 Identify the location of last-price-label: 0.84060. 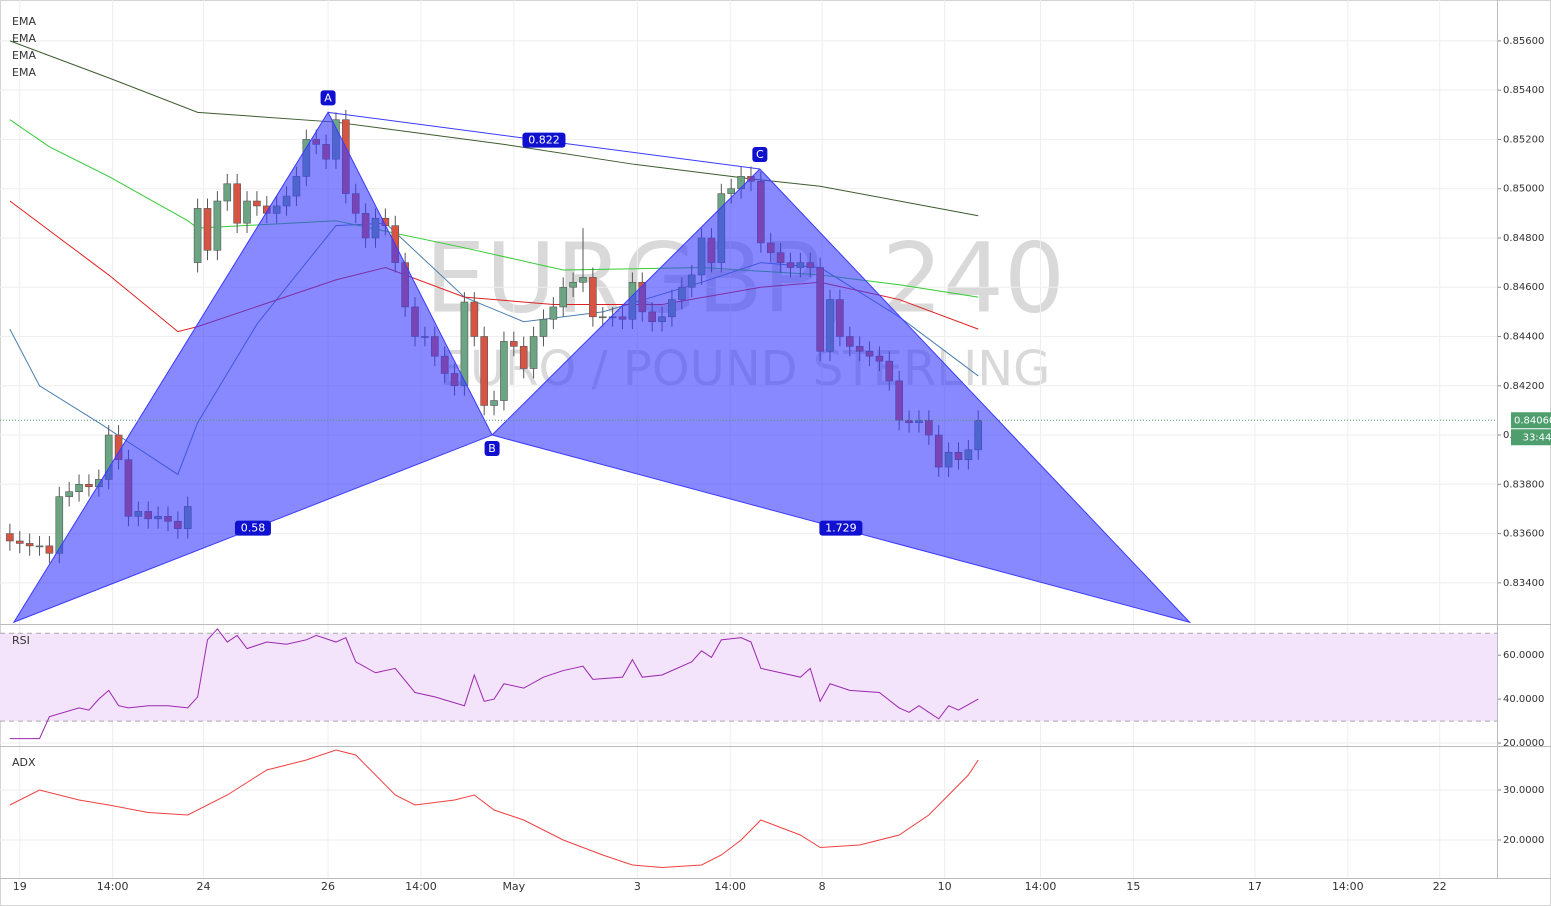
(1532, 420).